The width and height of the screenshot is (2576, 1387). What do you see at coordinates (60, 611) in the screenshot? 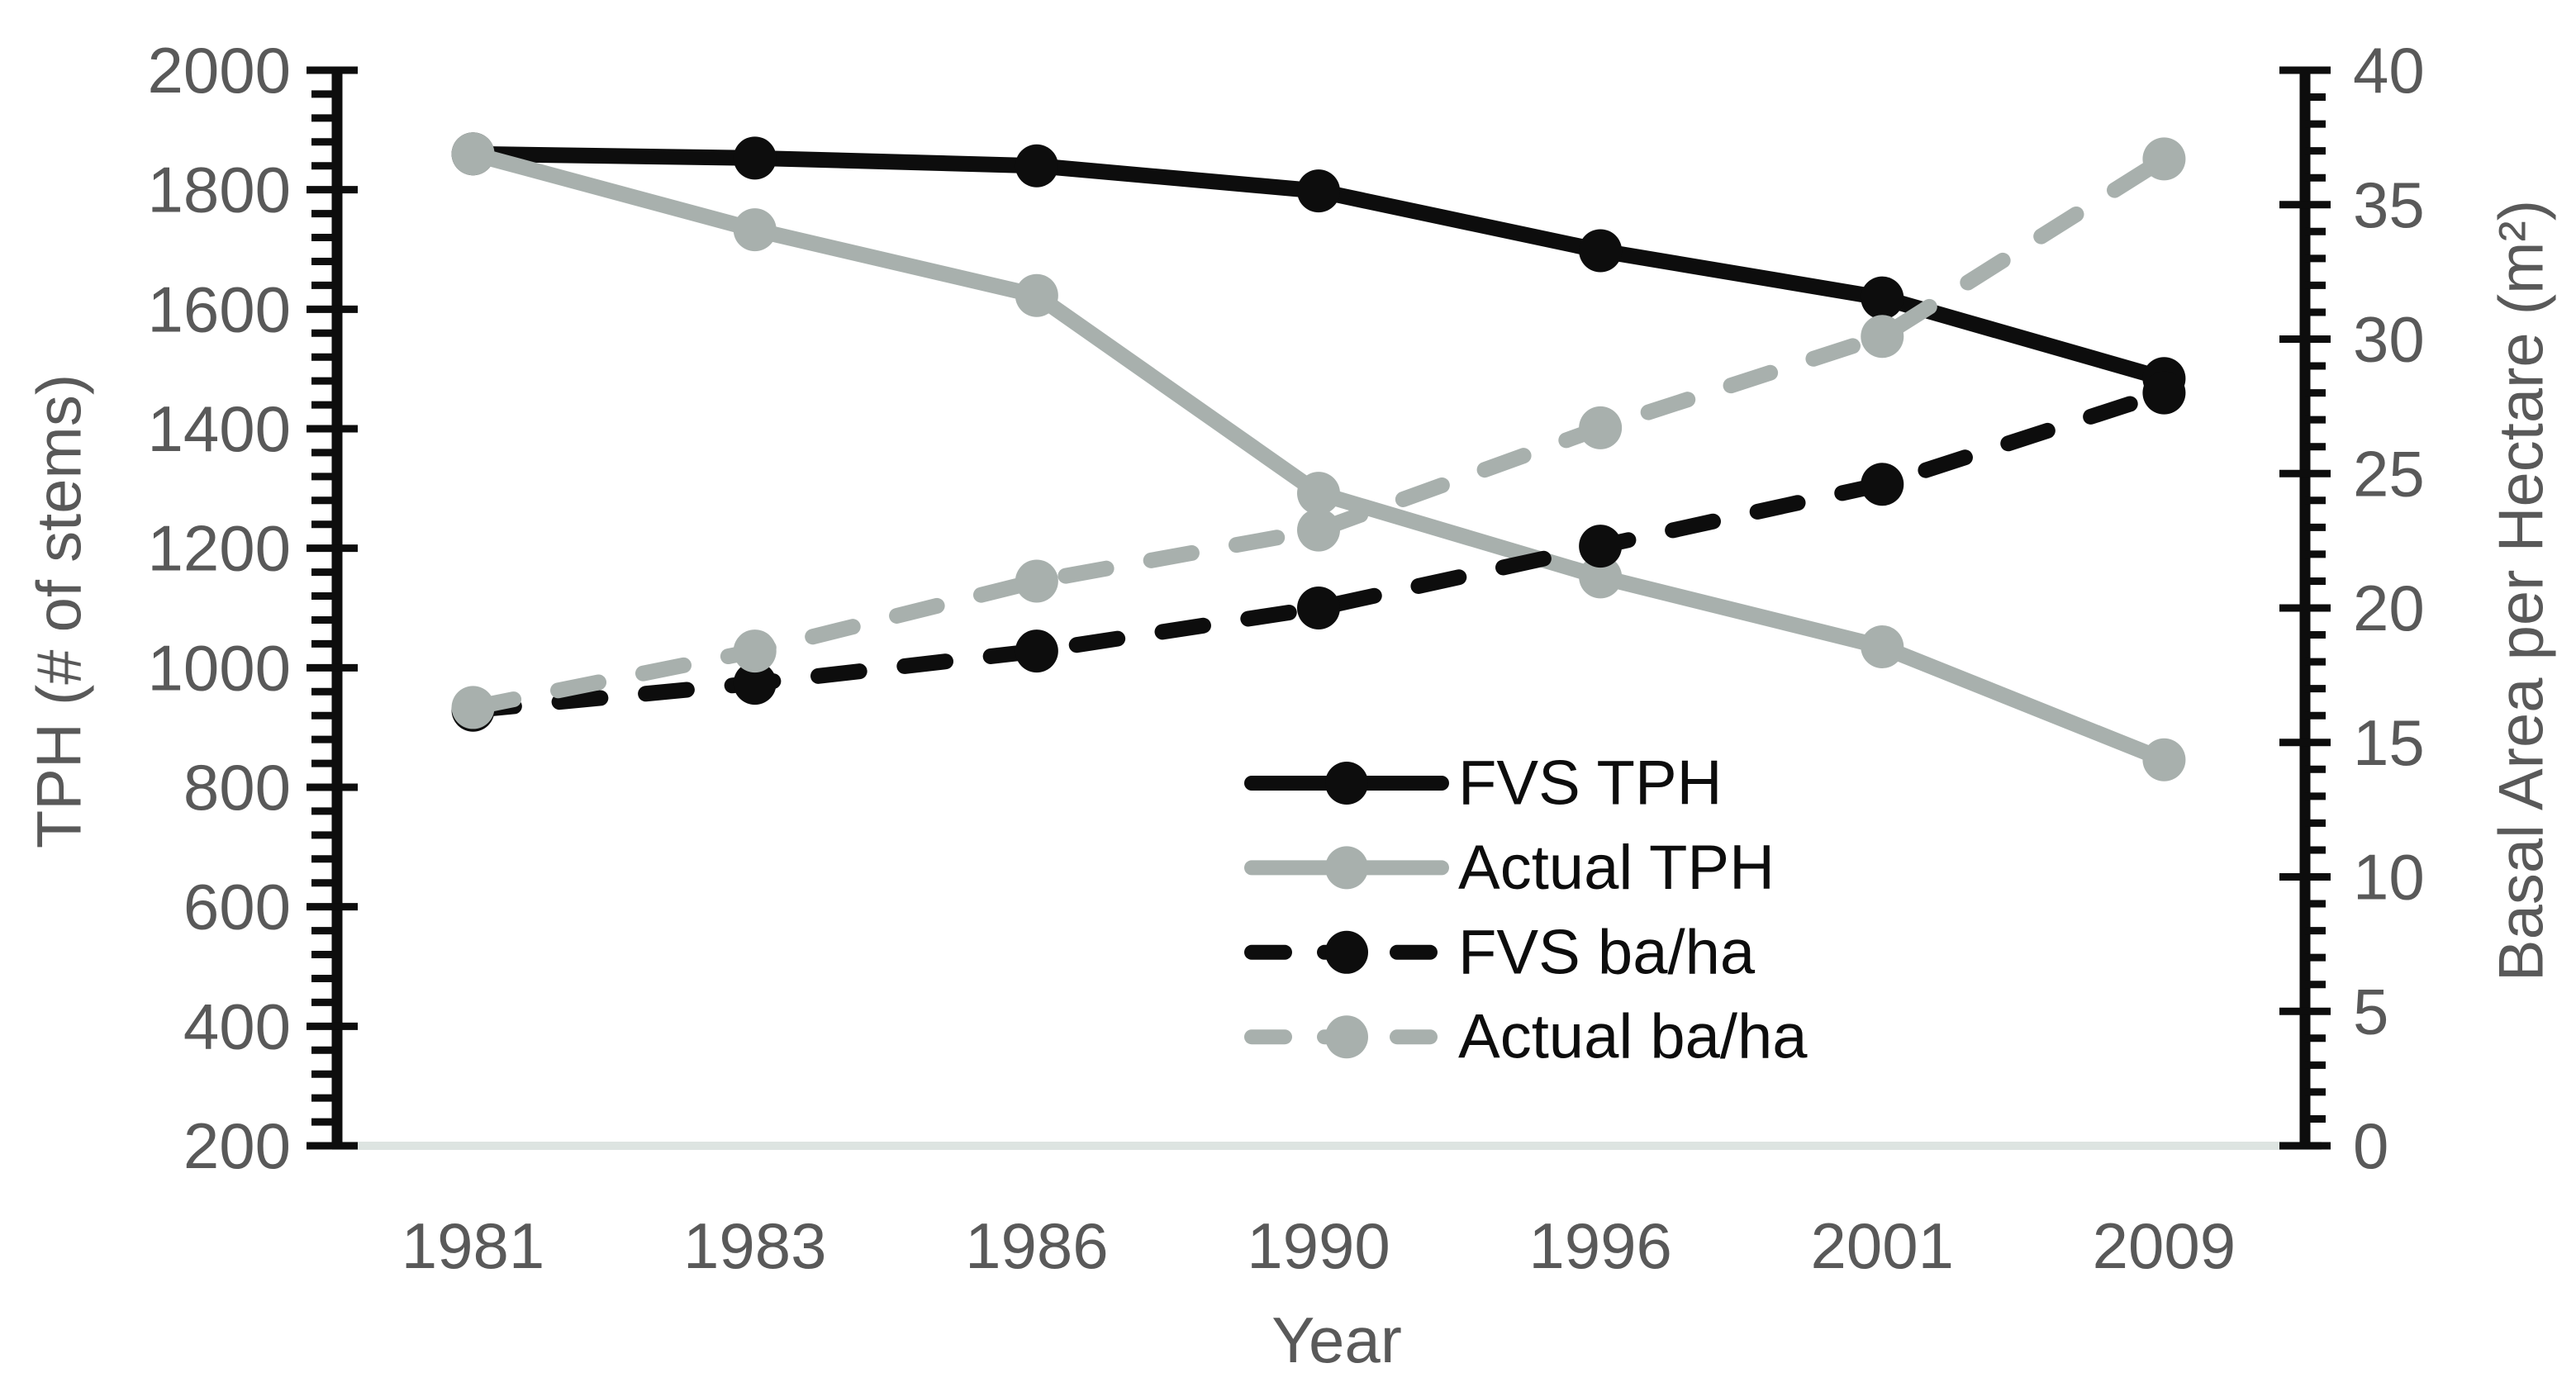
I see `left-axis-title: TPH (# of stems)` at bounding box center [60, 611].